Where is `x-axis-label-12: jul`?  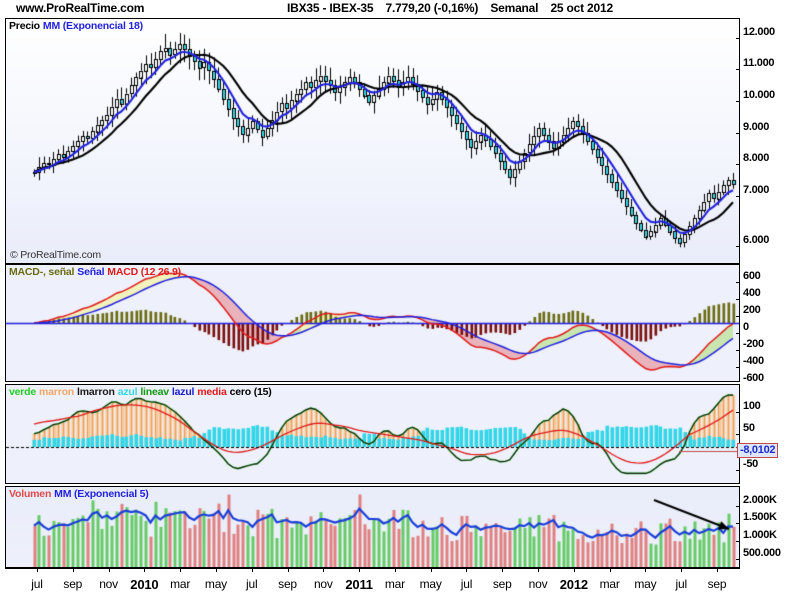 x-axis-label-12: jul is located at coordinates (466, 584).